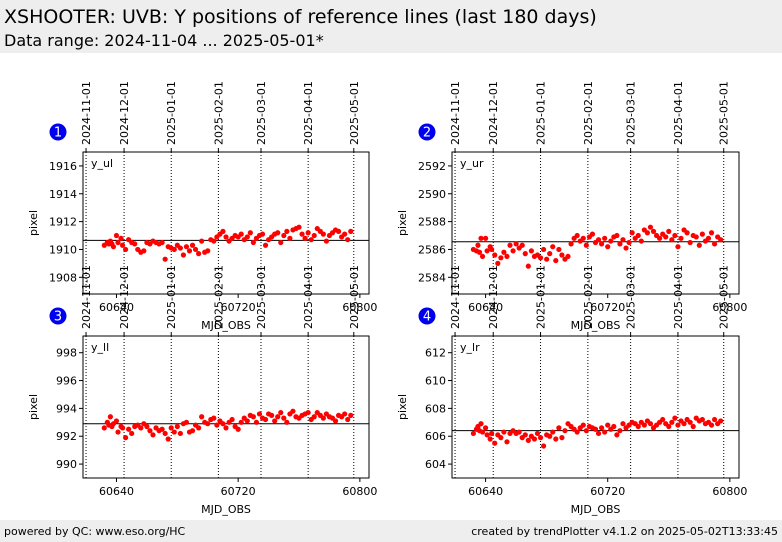 This screenshot has height=542, width=782. What do you see at coordinates (541, 297) in the screenshot?
I see `month-date-label: 2025-01-01` at bounding box center [541, 297].